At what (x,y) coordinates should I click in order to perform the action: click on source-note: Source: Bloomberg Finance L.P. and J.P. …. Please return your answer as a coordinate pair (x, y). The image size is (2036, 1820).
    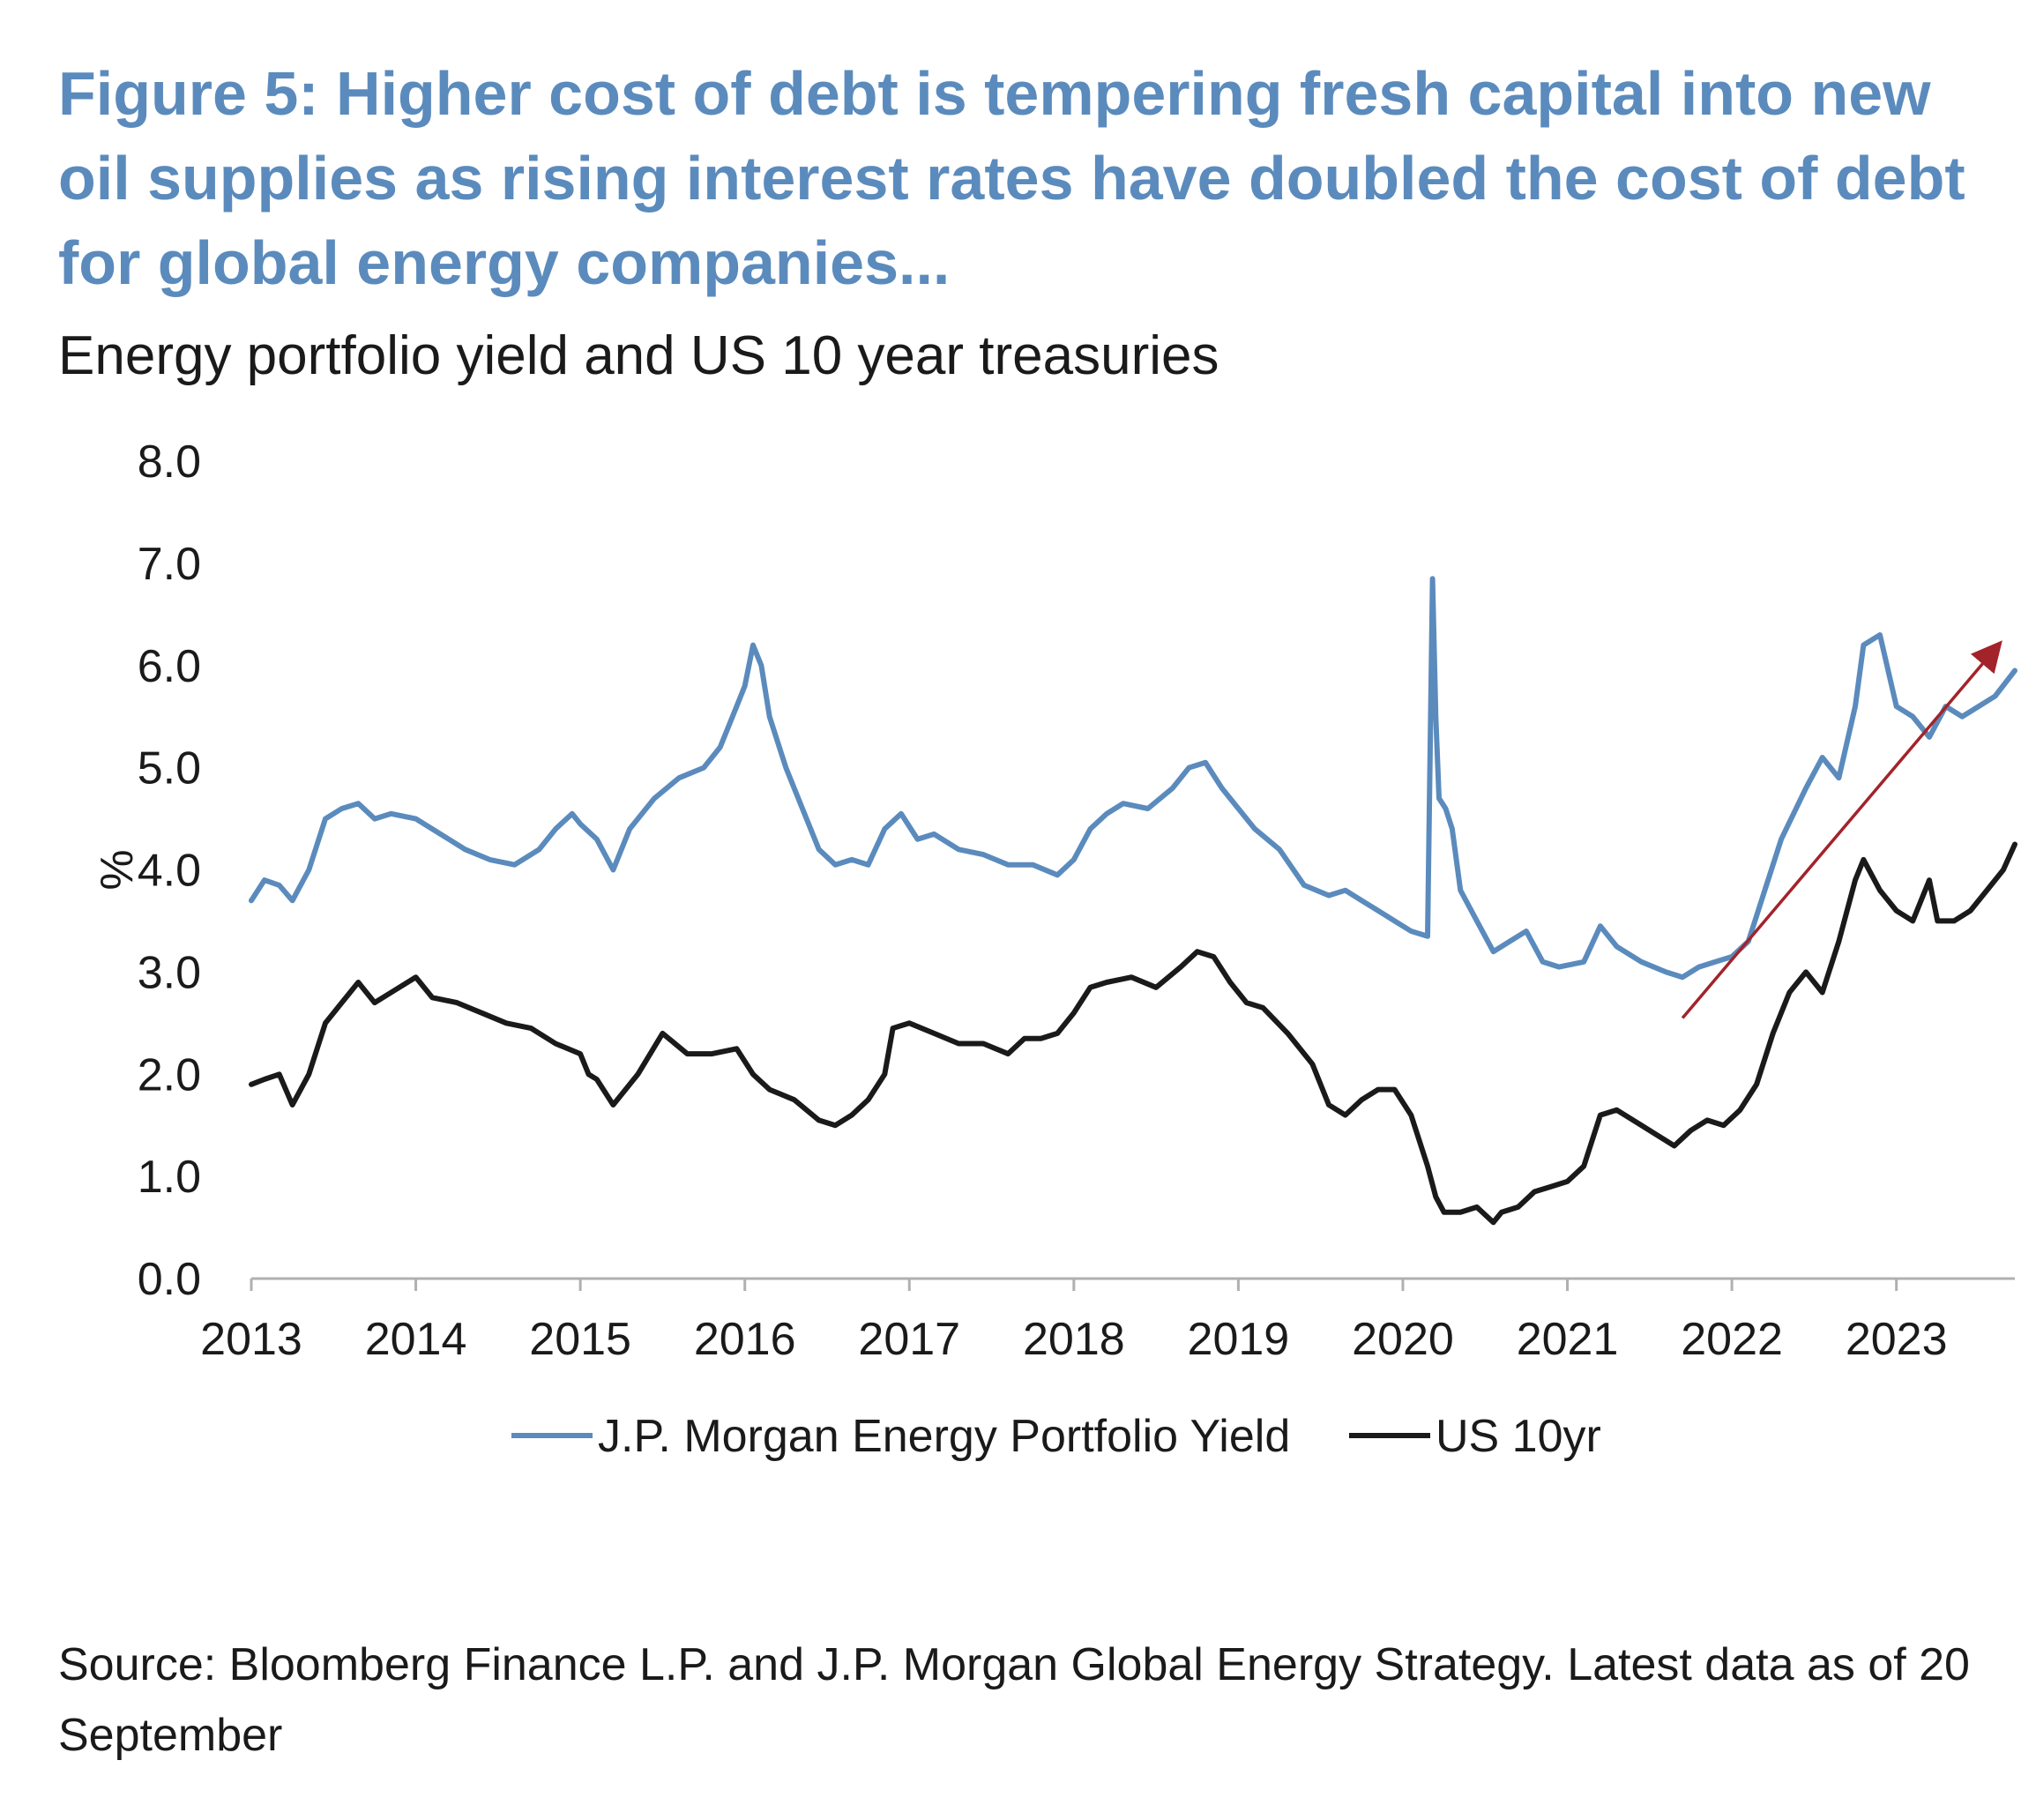
    Looking at the image, I should click on (1014, 1700).